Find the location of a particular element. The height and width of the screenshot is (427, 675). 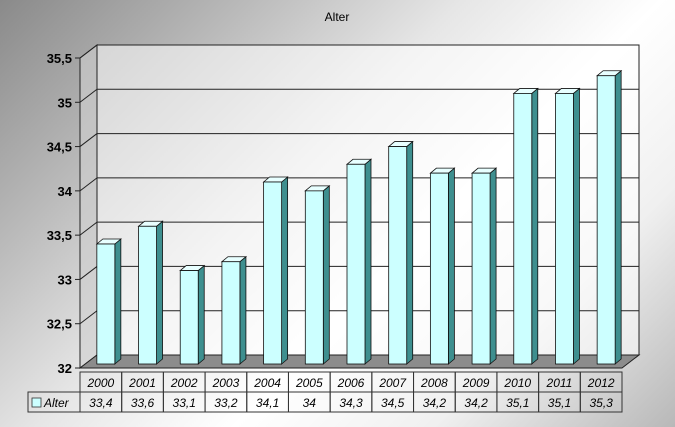

table-value-cell is located at coordinates (601, 402).